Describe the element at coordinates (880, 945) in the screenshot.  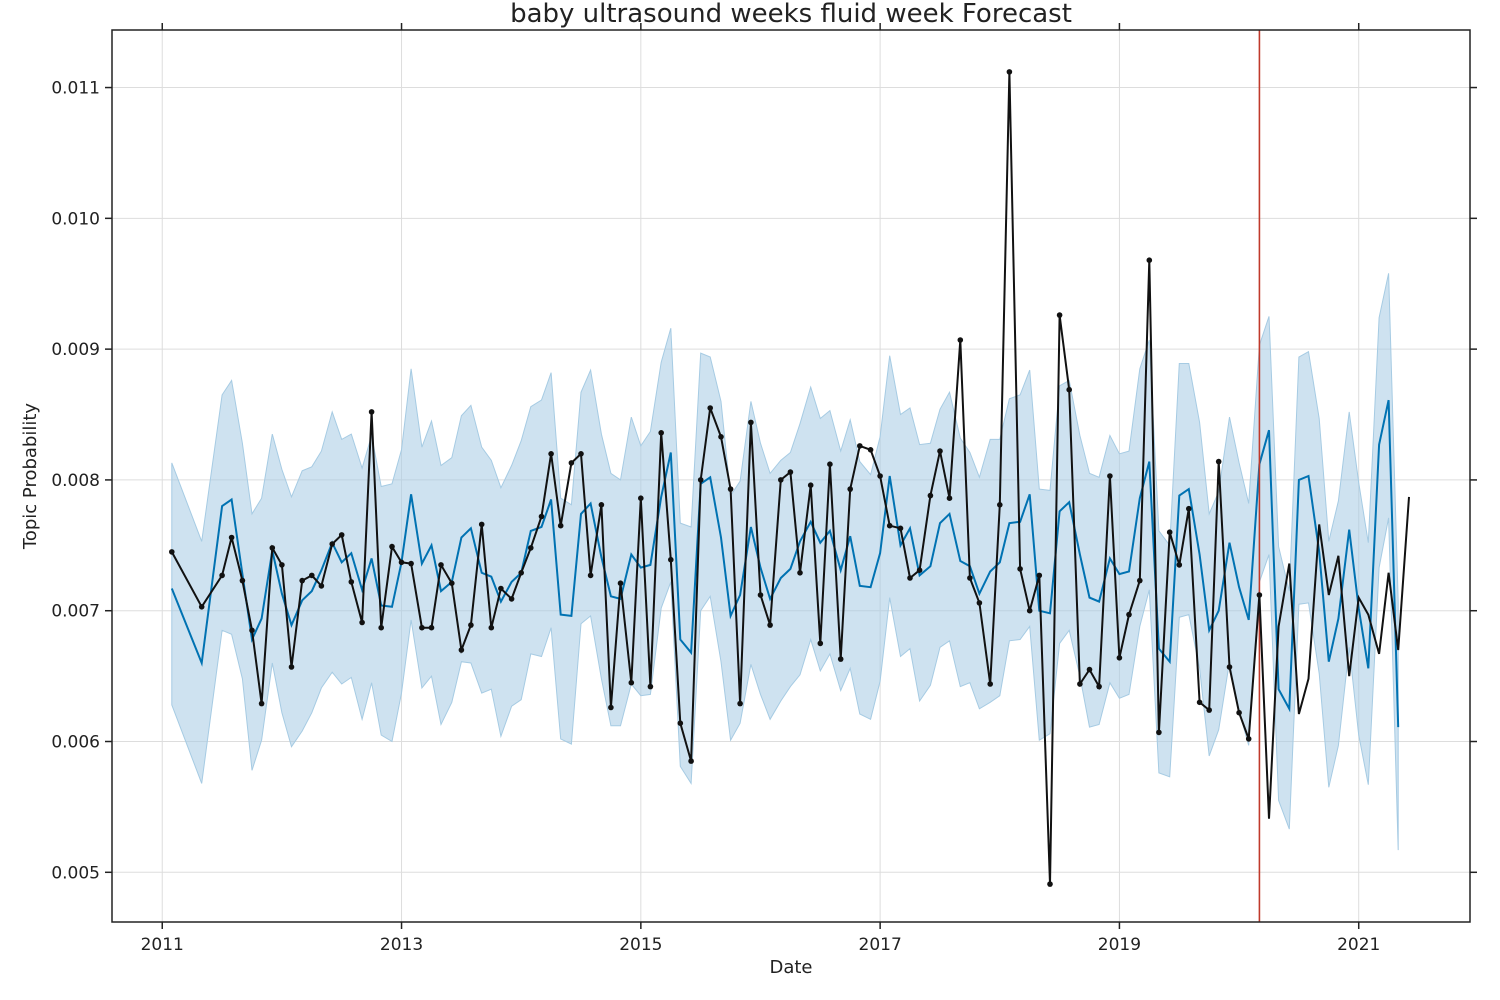
I see `x-tick-label: 2017` at that location.